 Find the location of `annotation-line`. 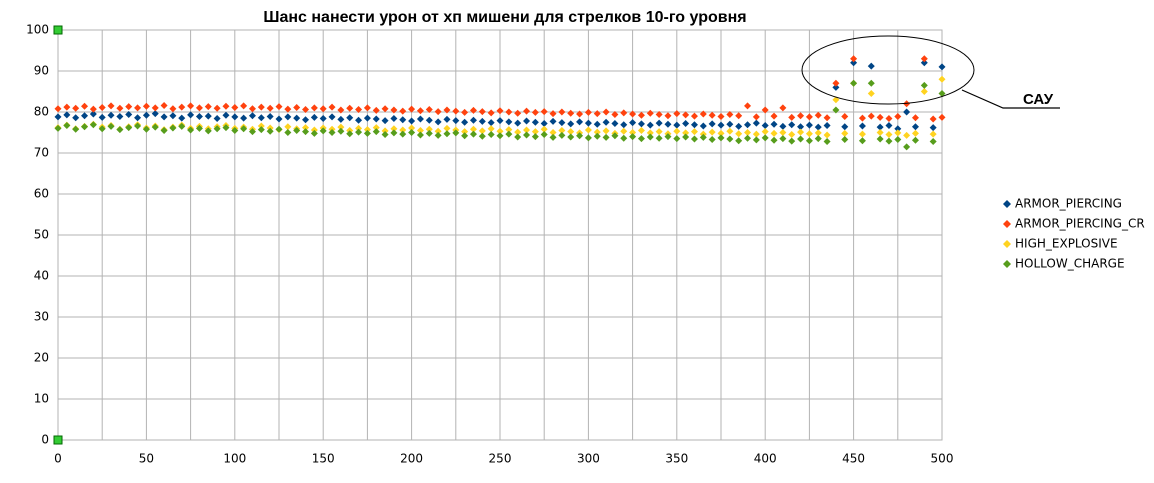

annotation-line is located at coordinates (1010, 99).